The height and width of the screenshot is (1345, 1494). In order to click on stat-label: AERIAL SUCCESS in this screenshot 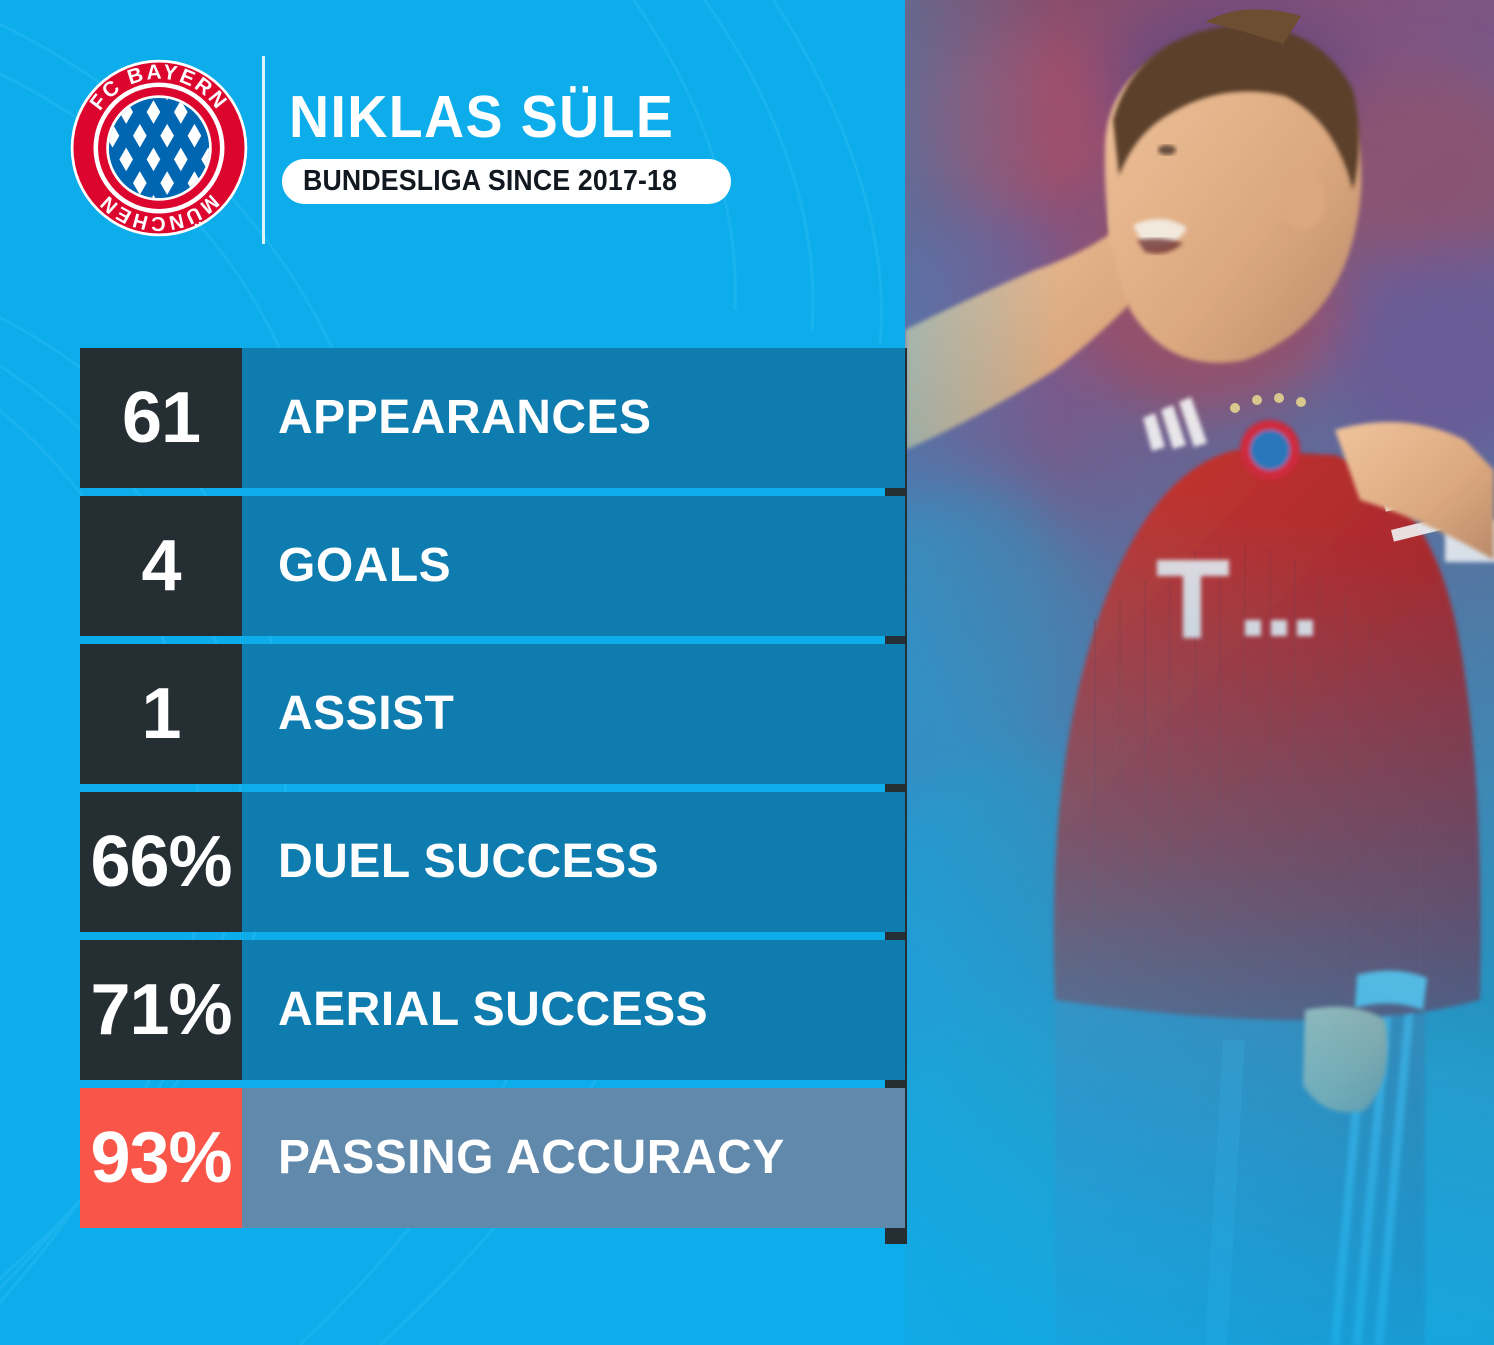, I will do `click(573, 1010)`.